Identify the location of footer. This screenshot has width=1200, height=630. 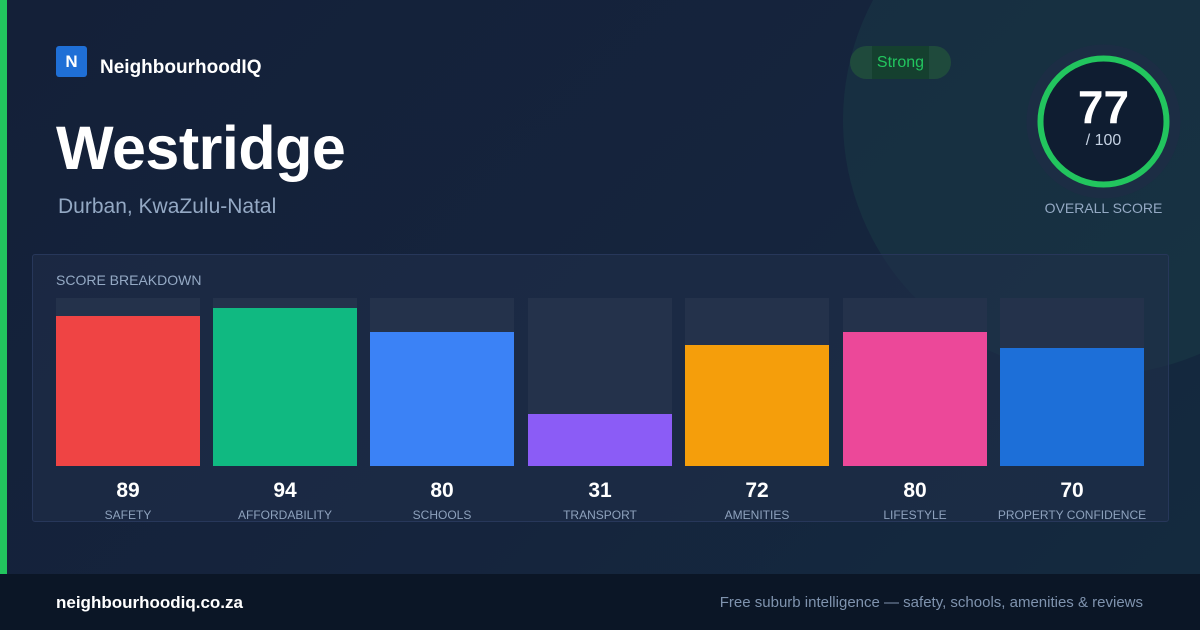
(600, 602).